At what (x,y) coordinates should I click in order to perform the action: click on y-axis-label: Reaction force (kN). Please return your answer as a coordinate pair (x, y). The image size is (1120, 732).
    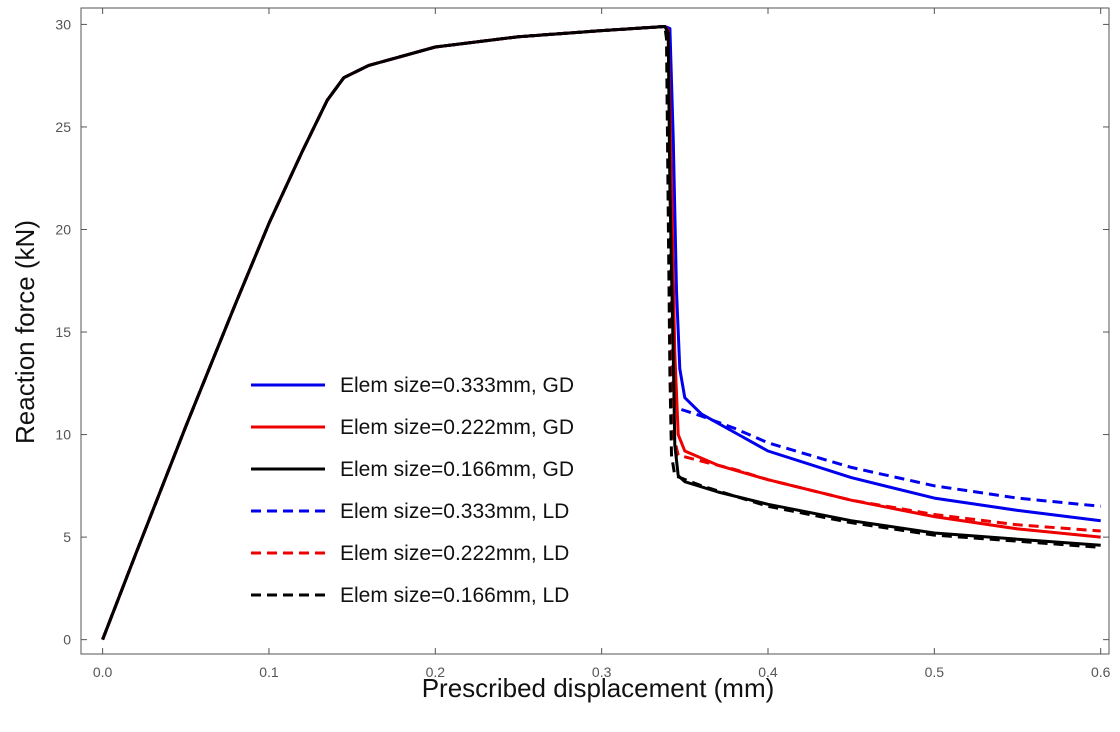
    Looking at the image, I should click on (25, 332).